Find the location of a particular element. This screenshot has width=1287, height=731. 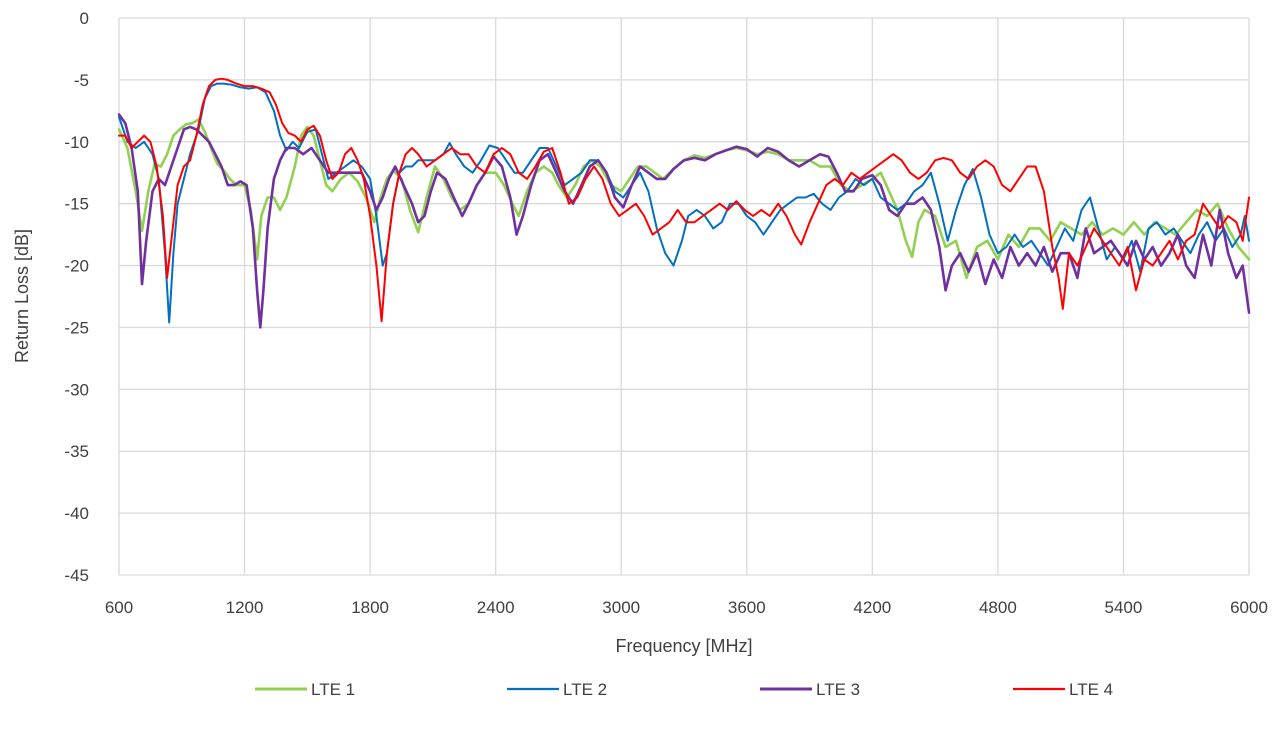

x-tick-label: 5400 is located at coordinates (1124, 607).